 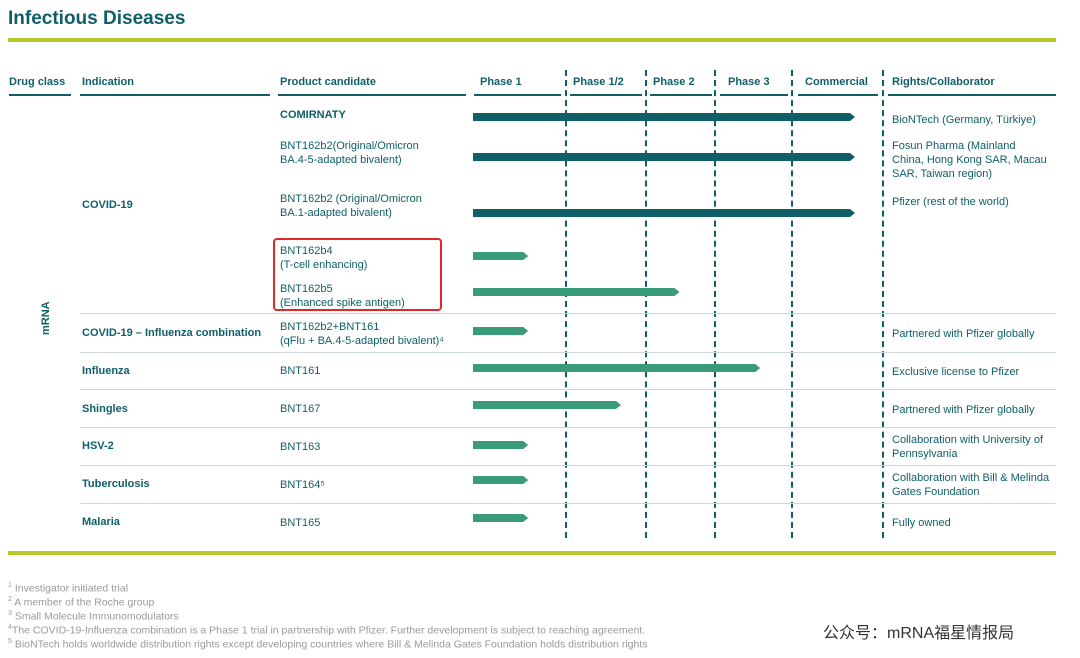 What do you see at coordinates (664, 117) in the screenshot?
I see `pipeline-bar-comirnaty` at bounding box center [664, 117].